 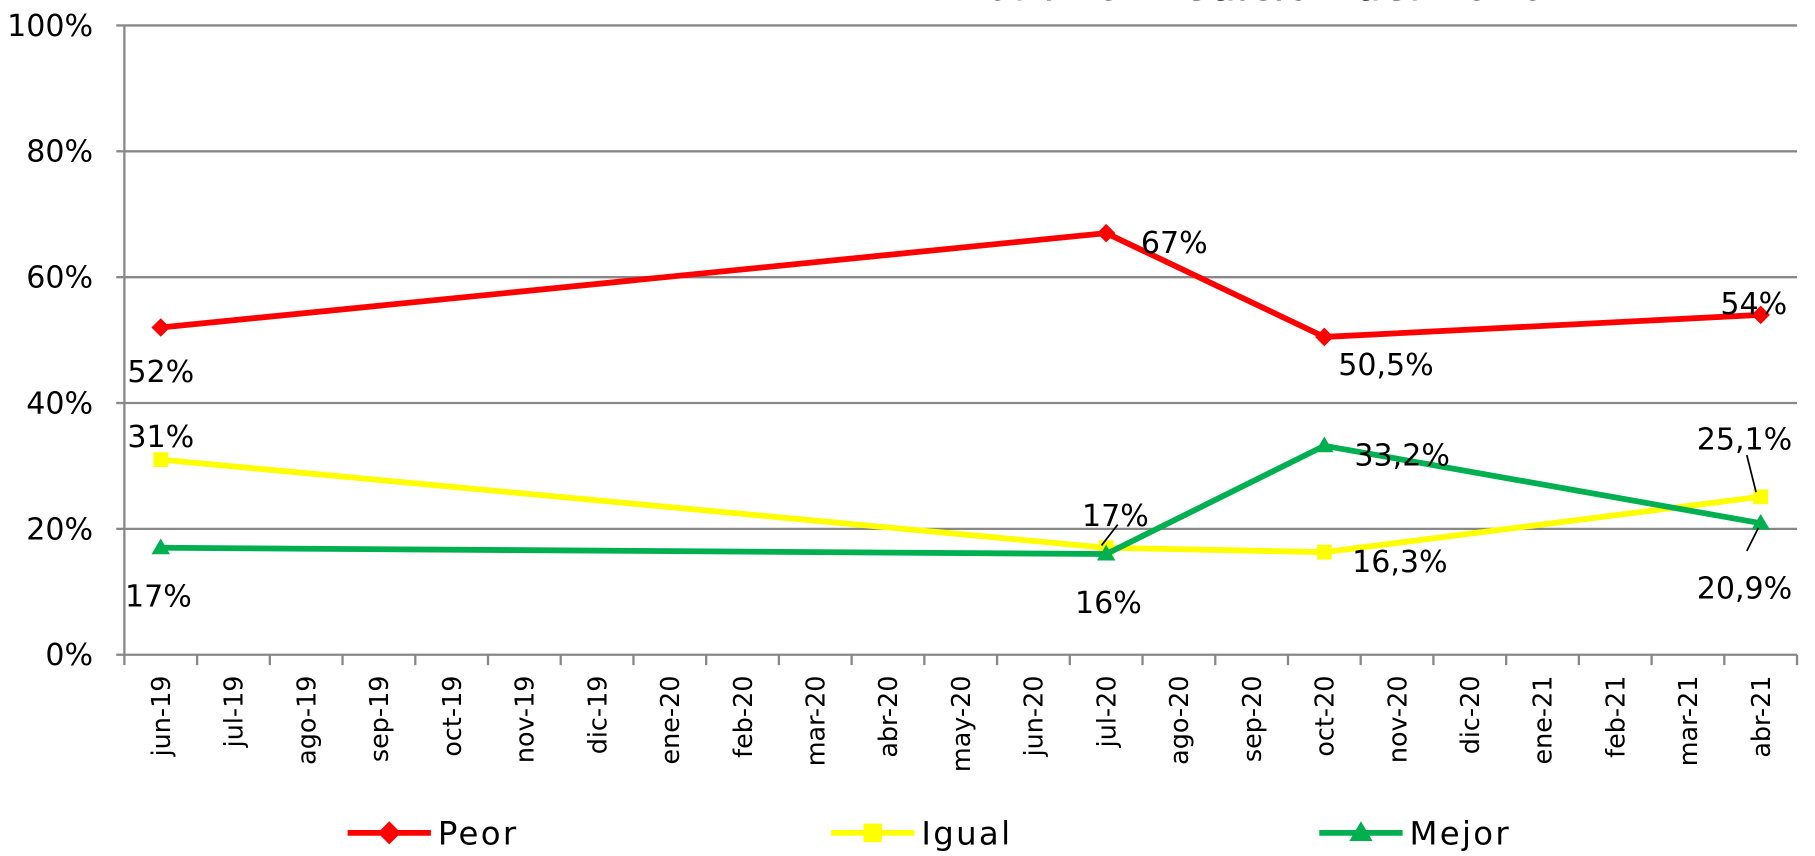 I want to click on x-tick-label: feb-20, so click(x=743, y=717).